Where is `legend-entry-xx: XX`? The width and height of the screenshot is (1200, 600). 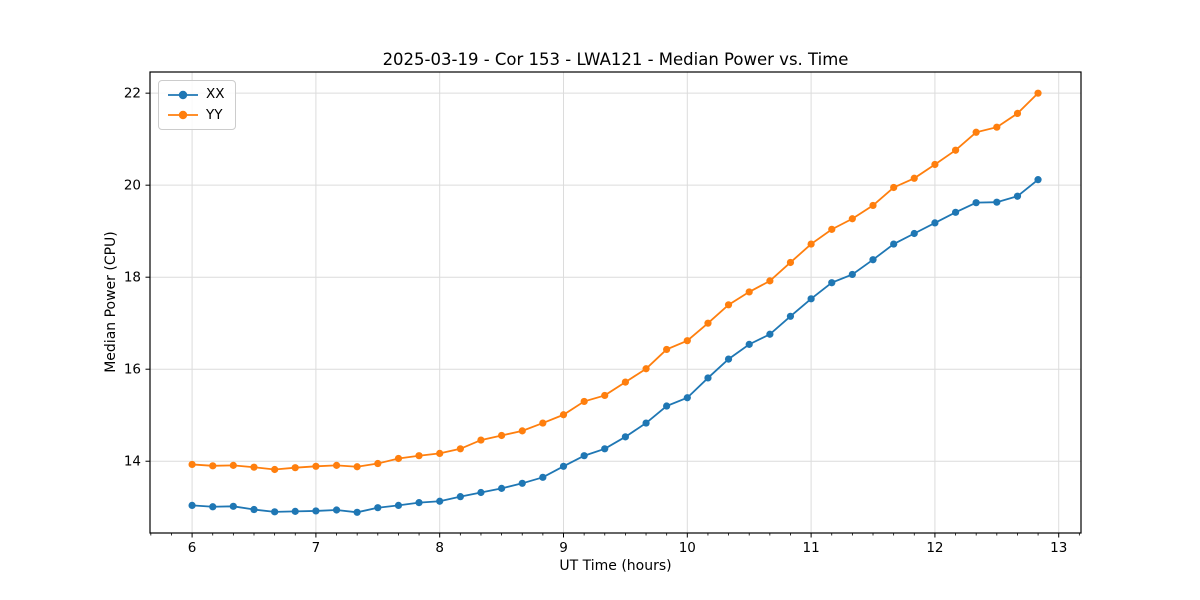
legend-entry-xx: XX is located at coordinates (196, 95).